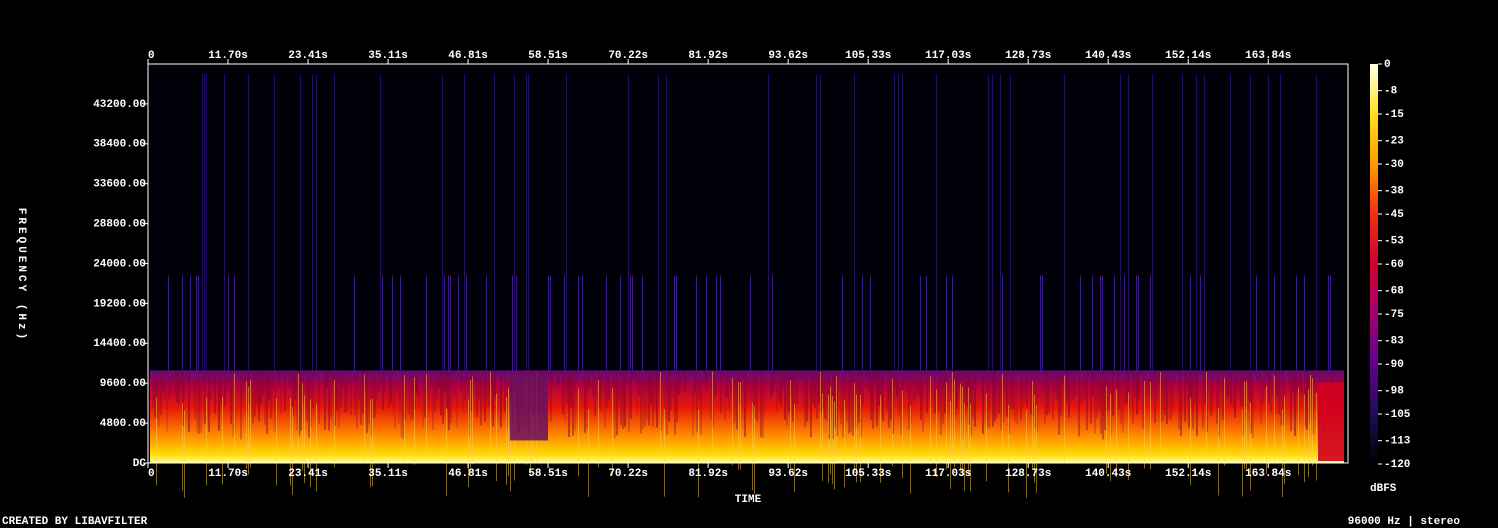 The height and width of the screenshot is (528, 1498). I want to click on x-tick-label: 117.03s, so click(948, 56).